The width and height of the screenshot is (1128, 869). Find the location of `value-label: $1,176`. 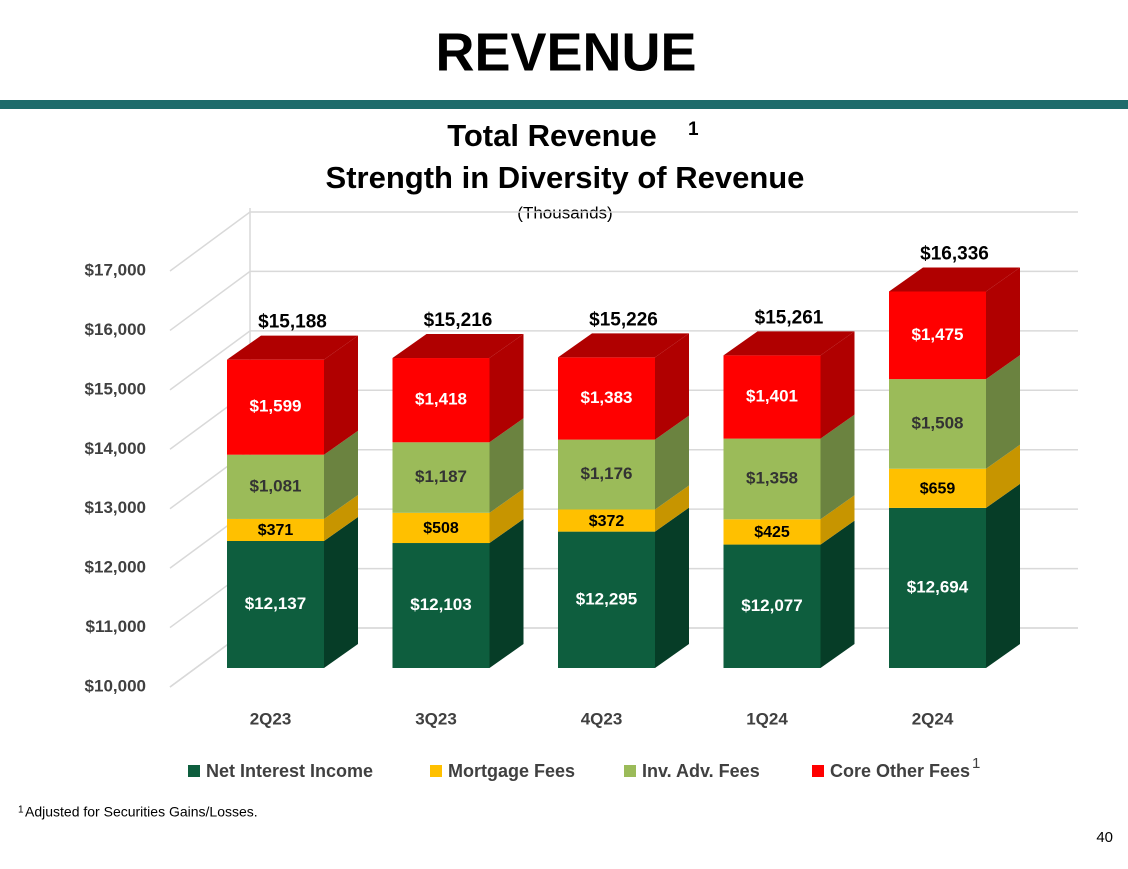

value-label: $1,176 is located at coordinates (607, 473).